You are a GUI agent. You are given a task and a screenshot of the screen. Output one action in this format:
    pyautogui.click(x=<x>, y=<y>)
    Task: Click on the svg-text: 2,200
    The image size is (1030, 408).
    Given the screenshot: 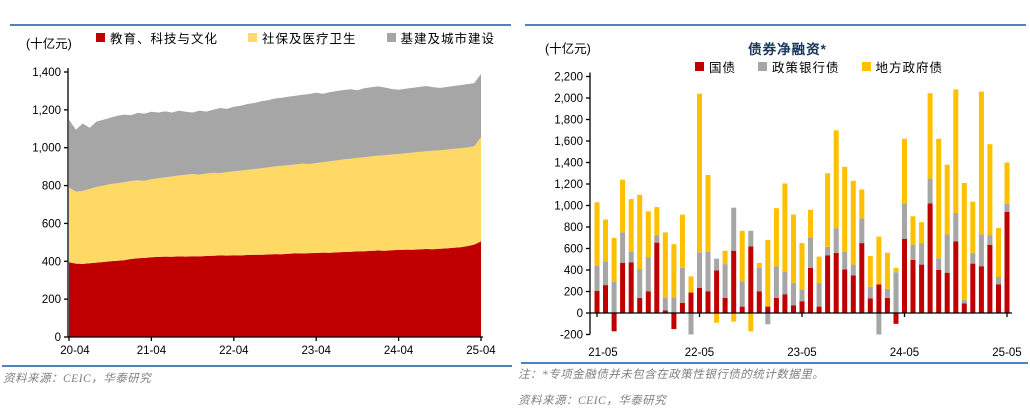 What is the action you would take?
    pyautogui.click(x=568, y=78)
    